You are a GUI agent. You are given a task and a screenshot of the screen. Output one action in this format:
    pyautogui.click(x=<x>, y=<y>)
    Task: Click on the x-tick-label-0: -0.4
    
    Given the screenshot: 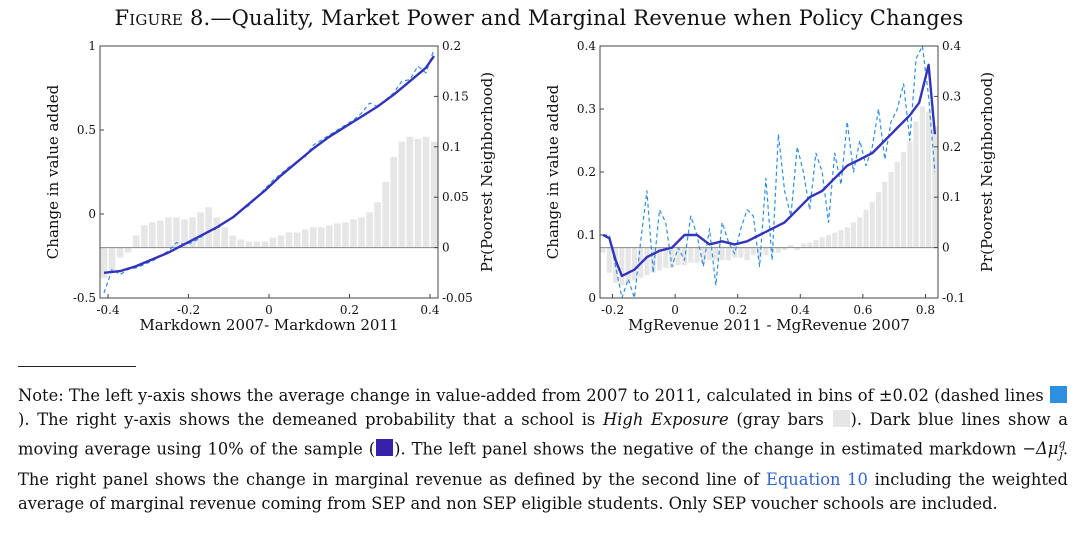 What is the action you would take?
    pyautogui.click(x=108, y=310)
    